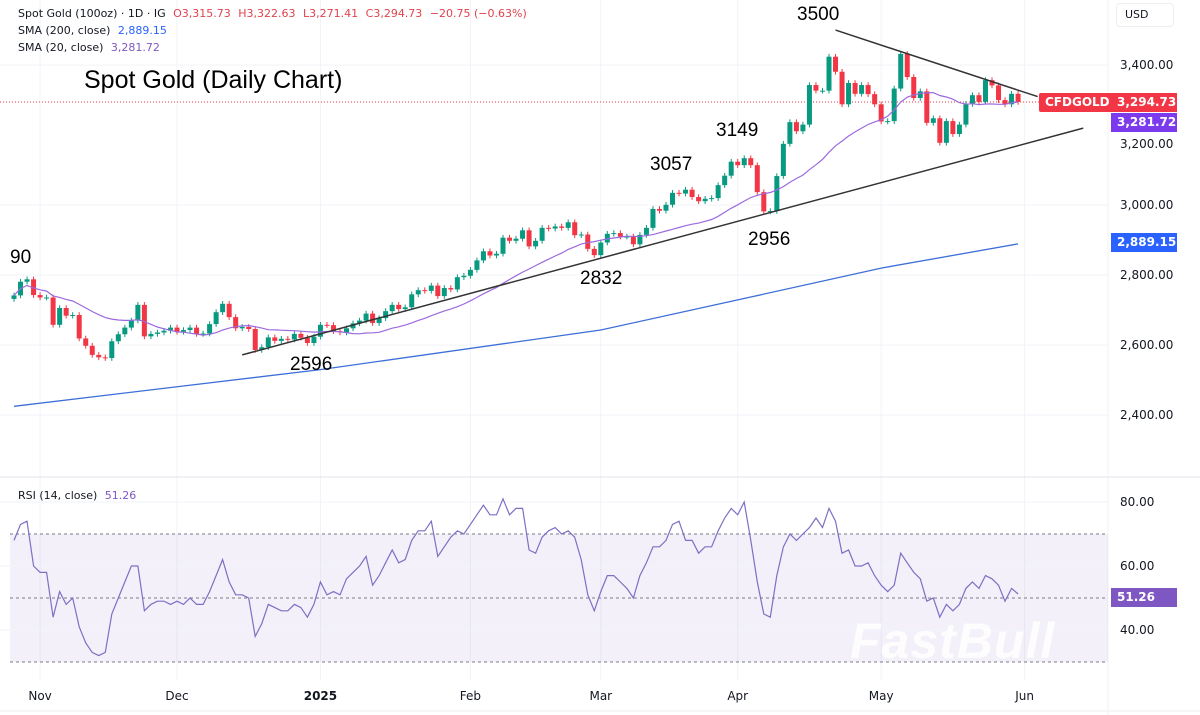 This screenshot has height=715, width=1200. I want to click on change-value: −20.75 (−0.63%), so click(478, 13).